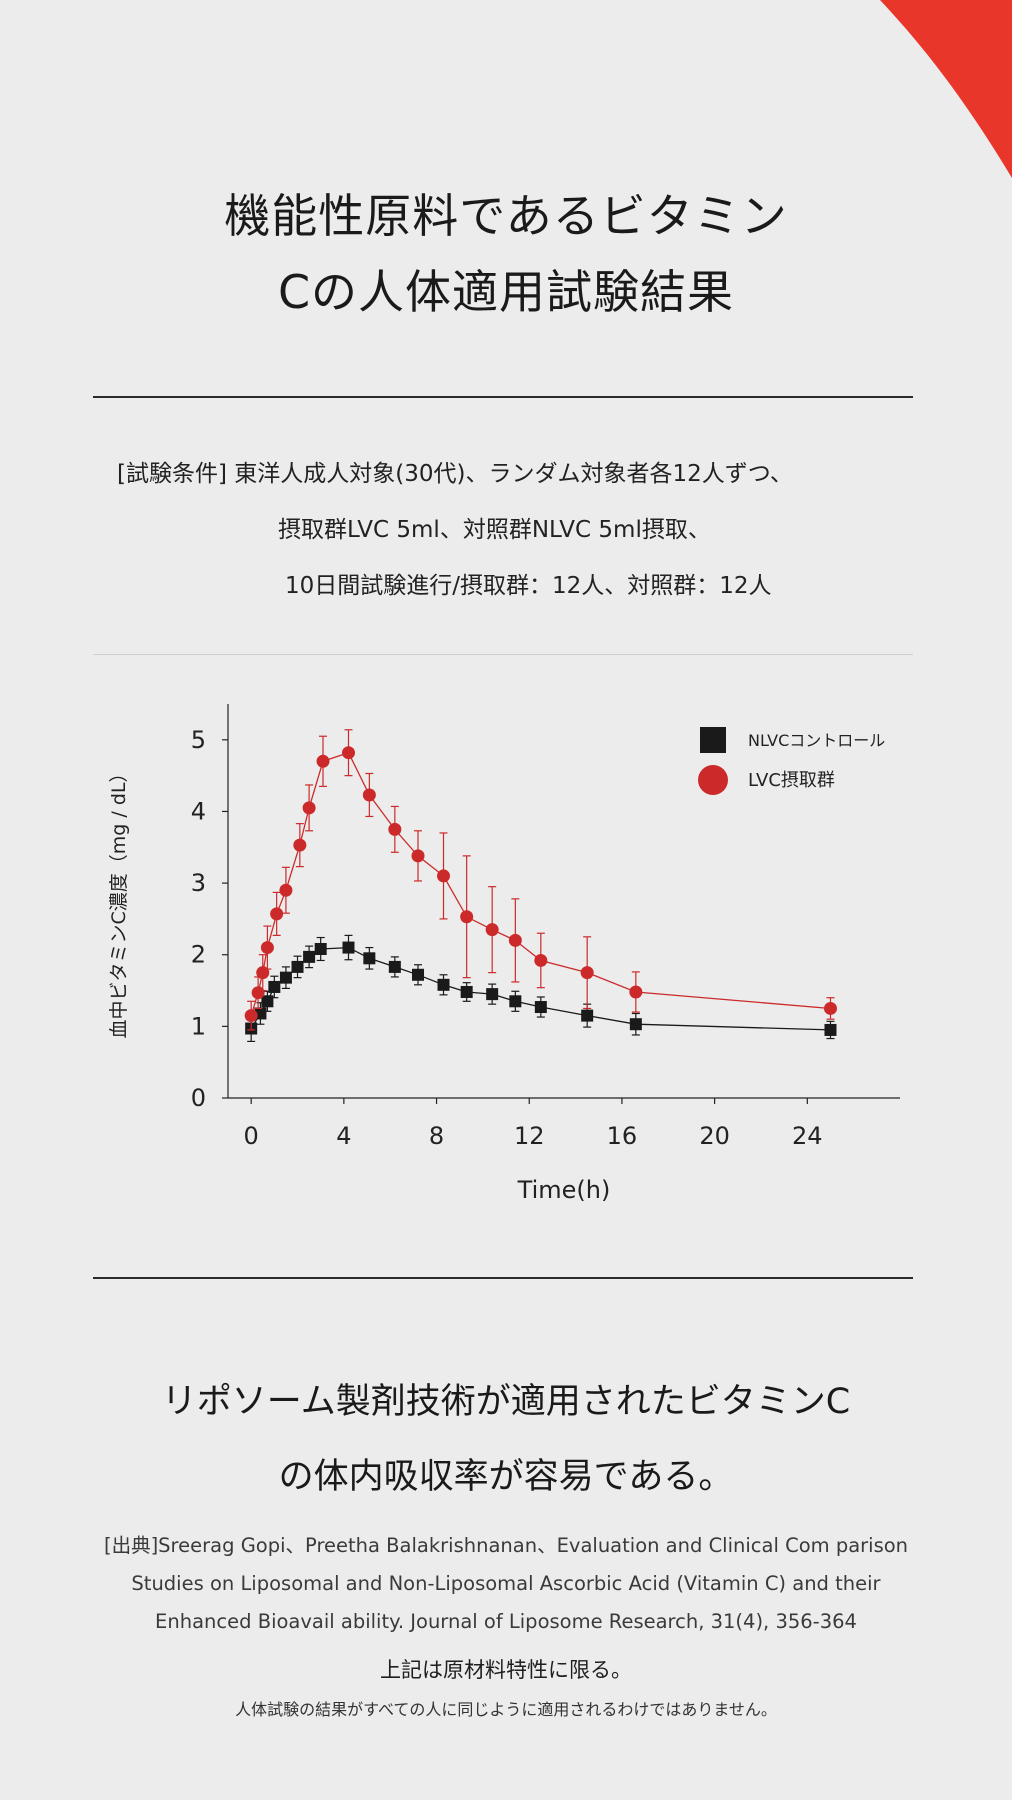 The image size is (1012, 1800). Describe the element at coordinates (503, 1278) in the screenshot. I see `divider-bottom` at that location.